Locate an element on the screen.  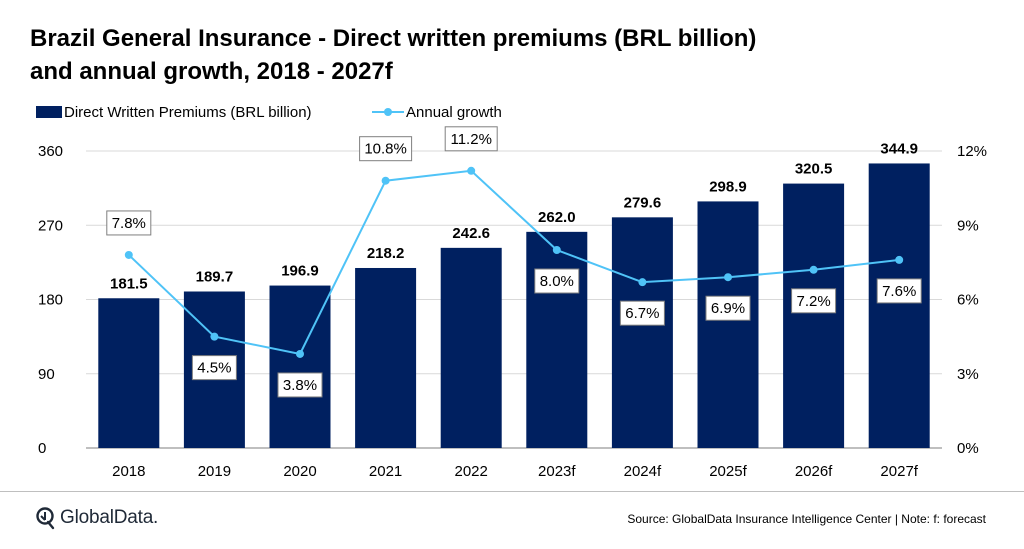
bar-value-label: 344.9 is located at coordinates (899, 148).